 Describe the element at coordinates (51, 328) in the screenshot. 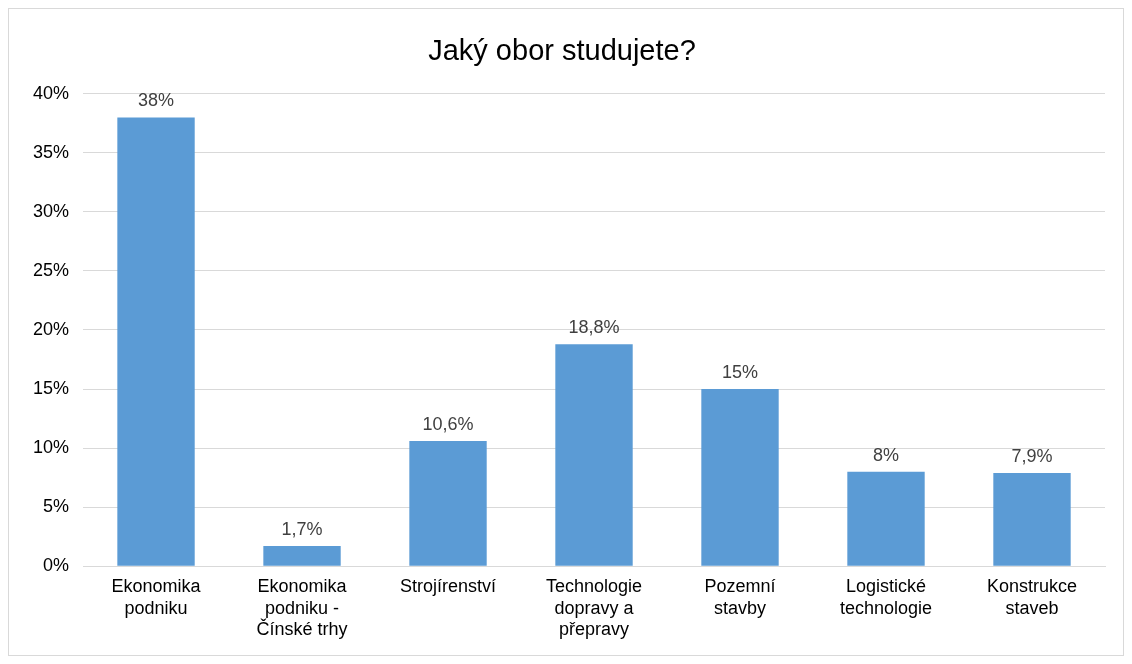

I see `y-tick-label: 20%` at that location.